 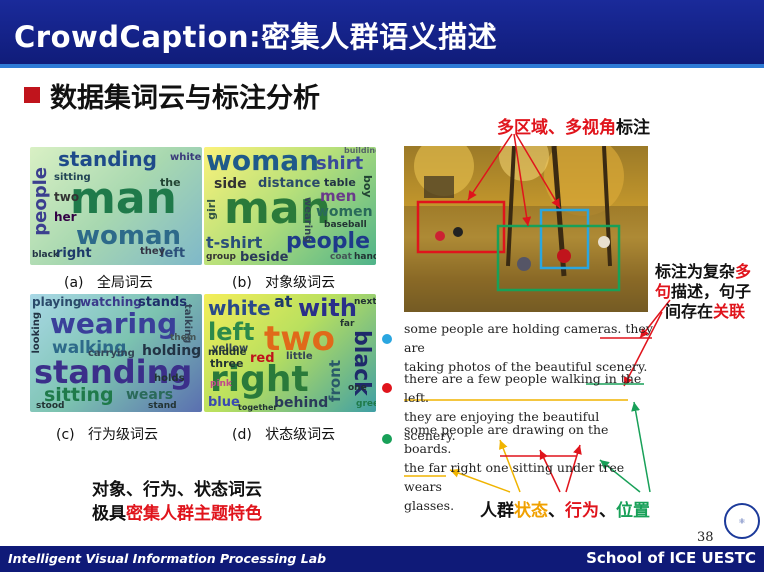 I want to click on cloud-word: stands, so click(x=163, y=302).